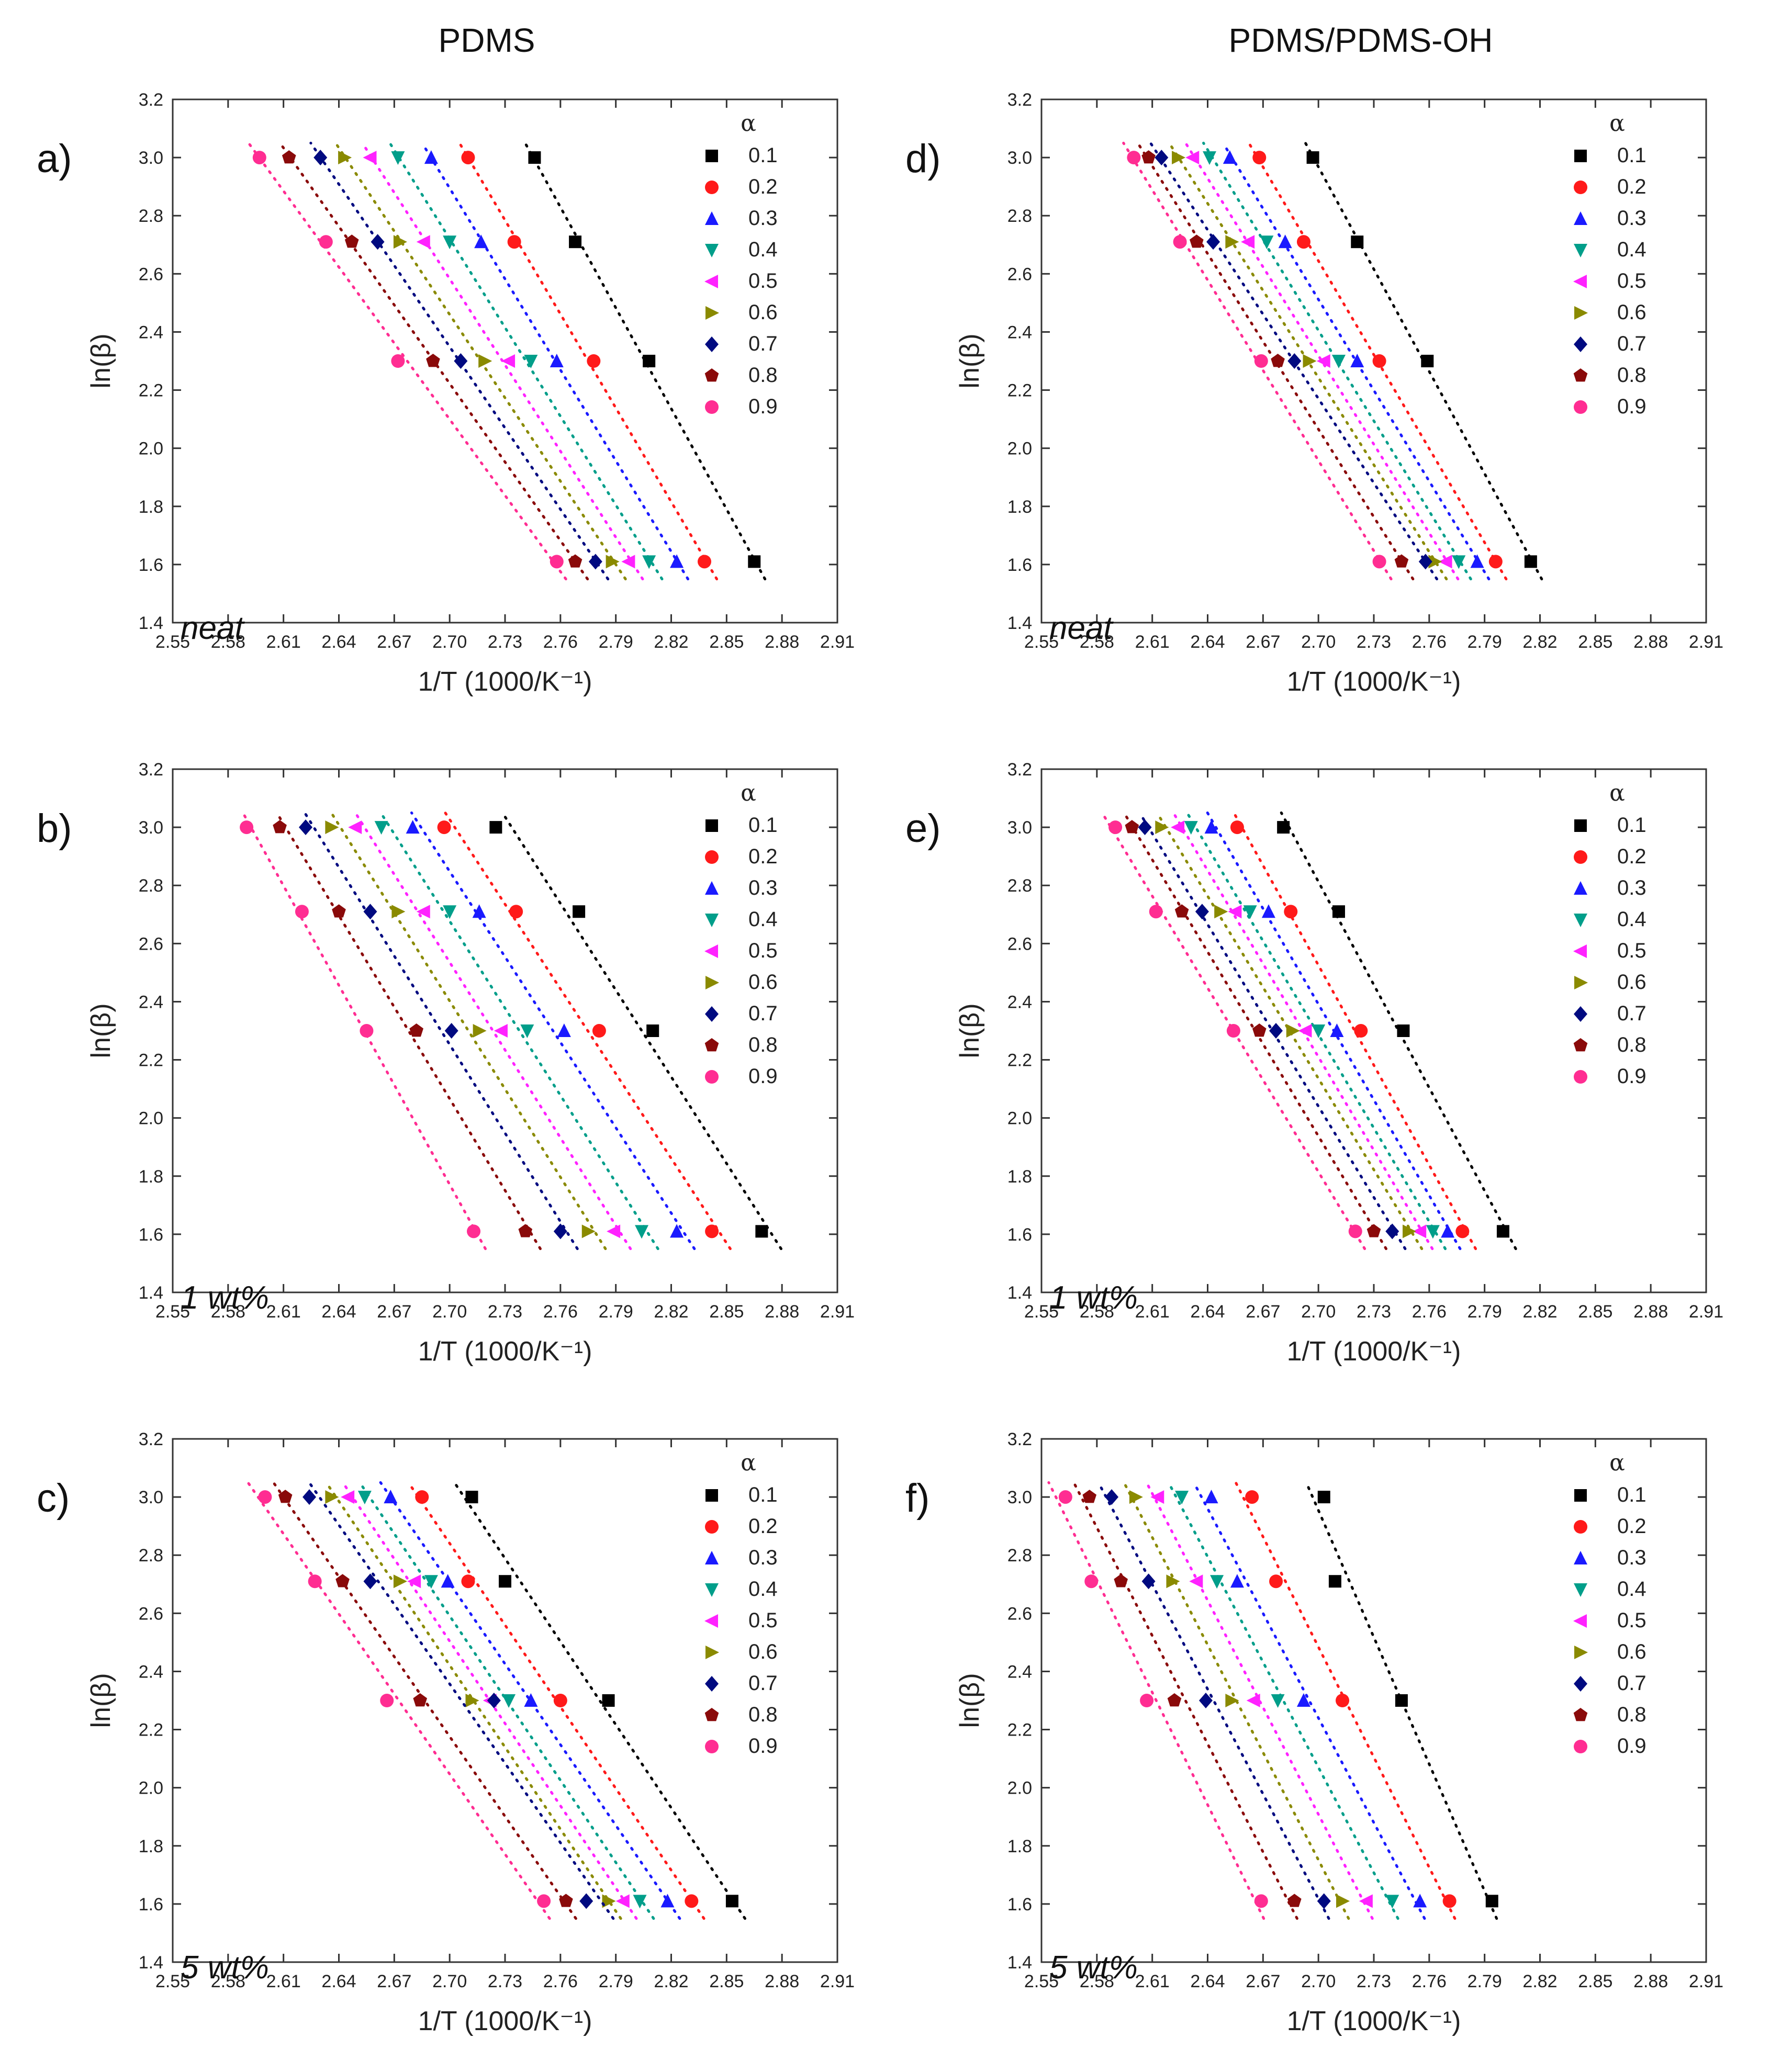  What do you see at coordinates (1207, 1981) in the screenshot?
I see `x-tick-label: 2.64` at bounding box center [1207, 1981].